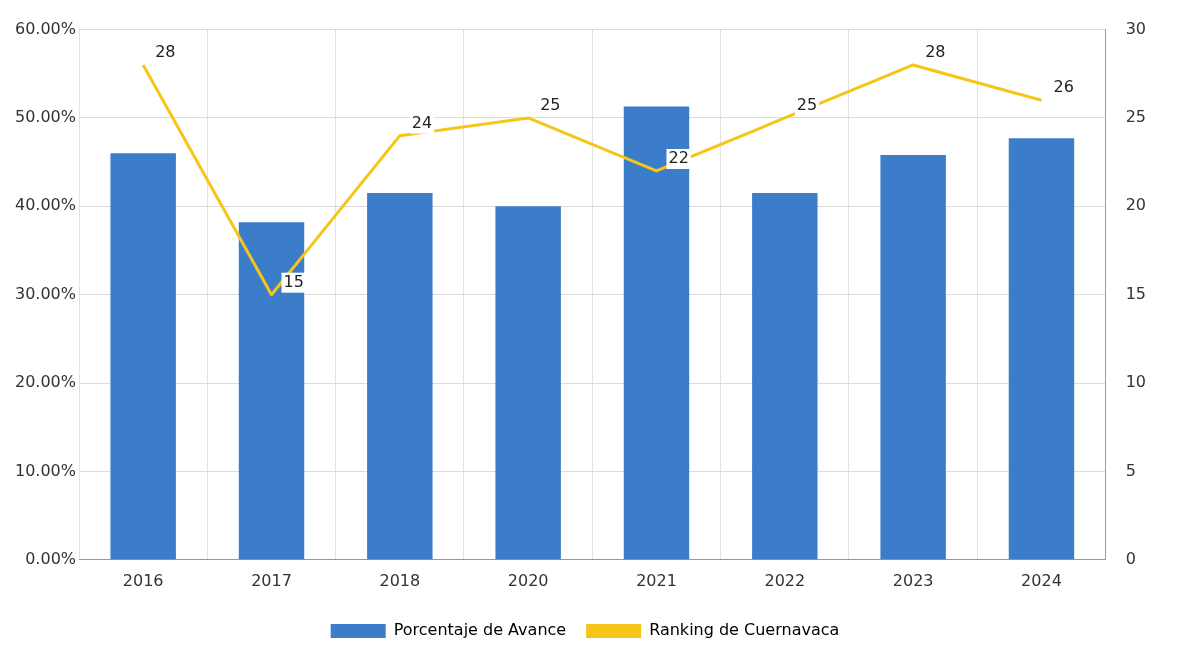 The image size is (1177, 663). What do you see at coordinates (45, 470) in the screenshot?
I see `y-tick-label: 10.00%` at bounding box center [45, 470].